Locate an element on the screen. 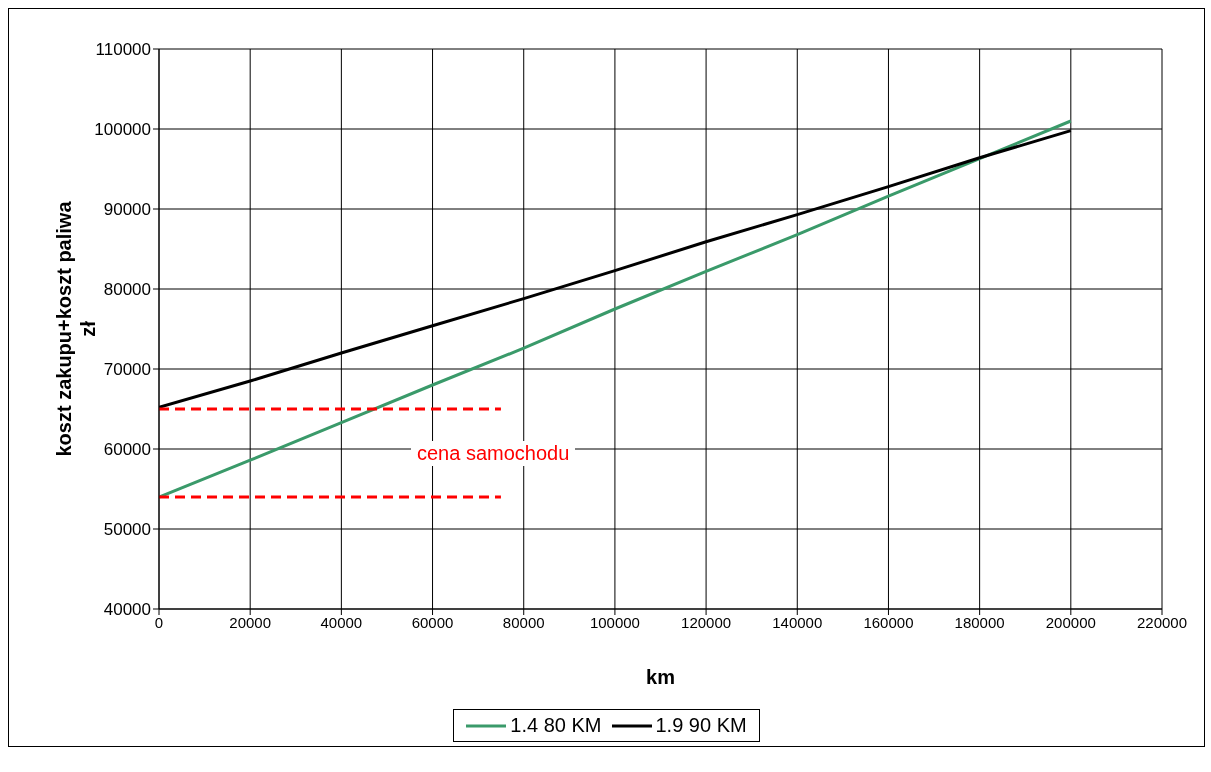 The image size is (1211, 772). y-tick-label: 70000 is located at coordinates (127, 370).